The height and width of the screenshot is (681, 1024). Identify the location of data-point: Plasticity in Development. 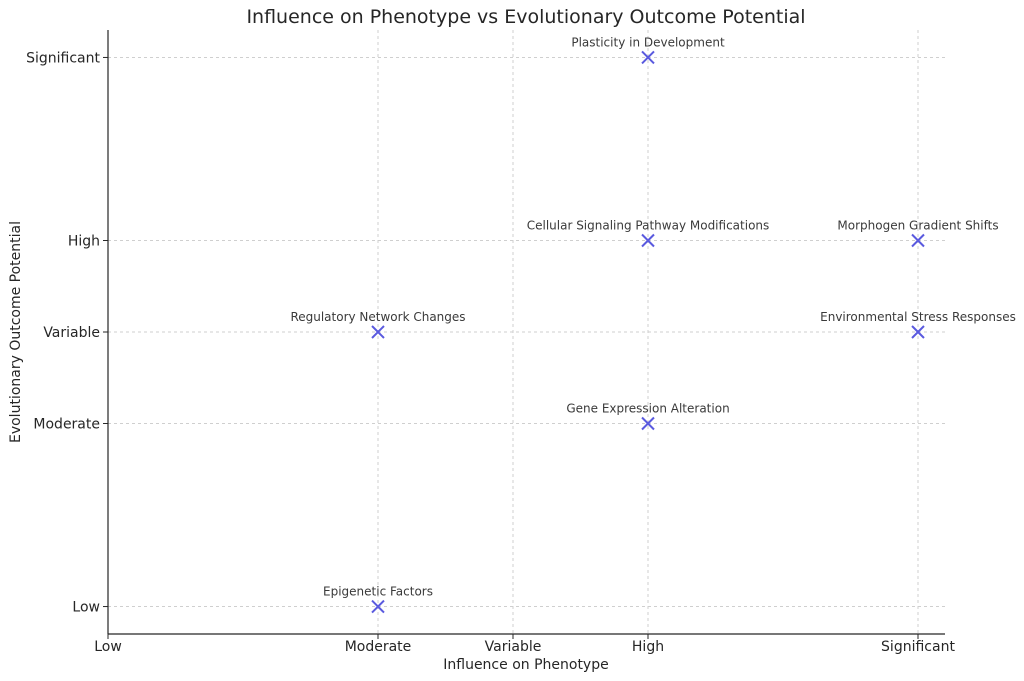
(648, 50).